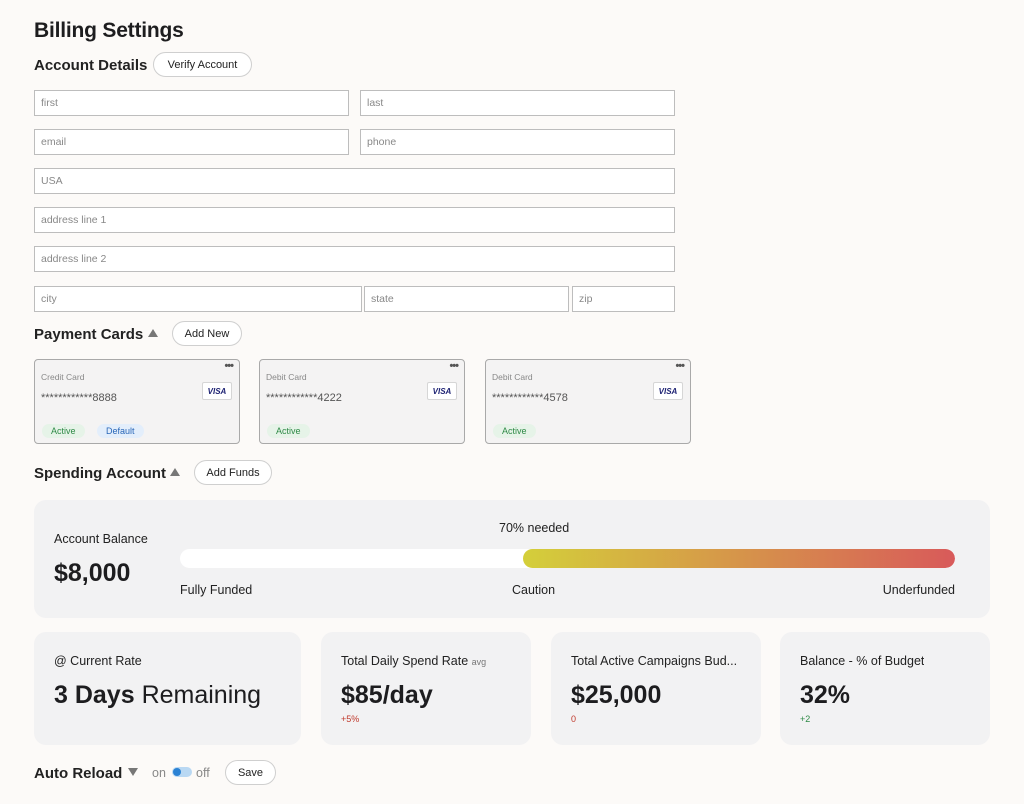  Describe the element at coordinates (616, 695) in the screenshot. I see `stat-value: $25,000` at that location.